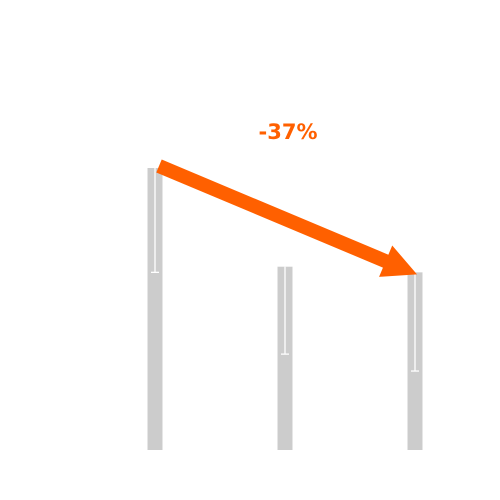 This screenshot has width=500, height=500. I want to click on change-arrow-shaft, so click(273, 214).